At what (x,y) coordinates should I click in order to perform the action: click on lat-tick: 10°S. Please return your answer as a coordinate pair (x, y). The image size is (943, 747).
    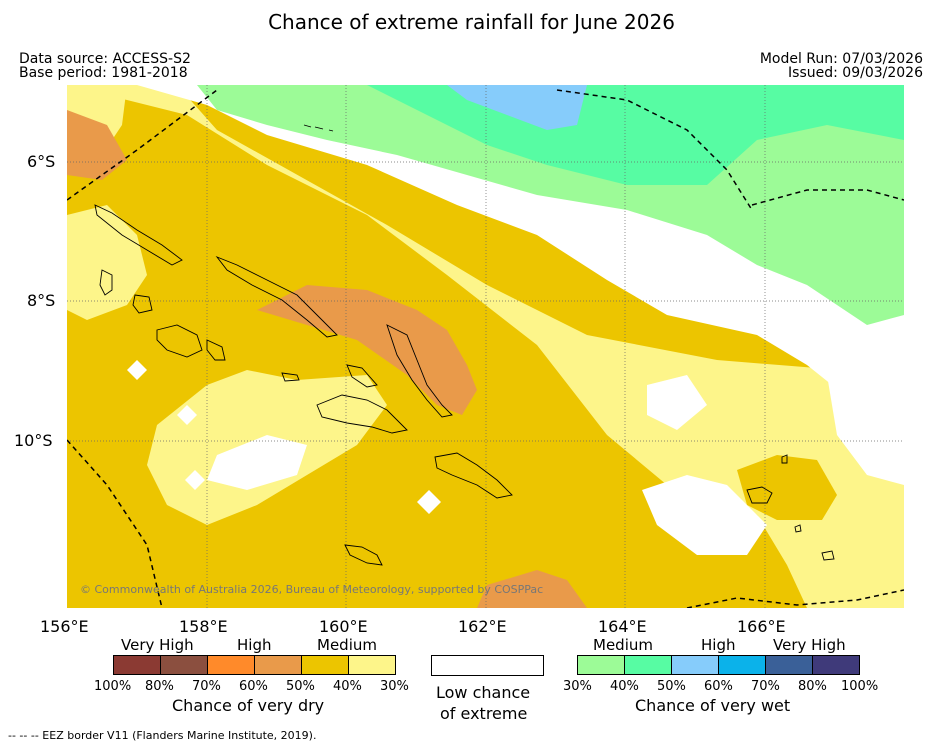
    Looking at the image, I should click on (33, 440).